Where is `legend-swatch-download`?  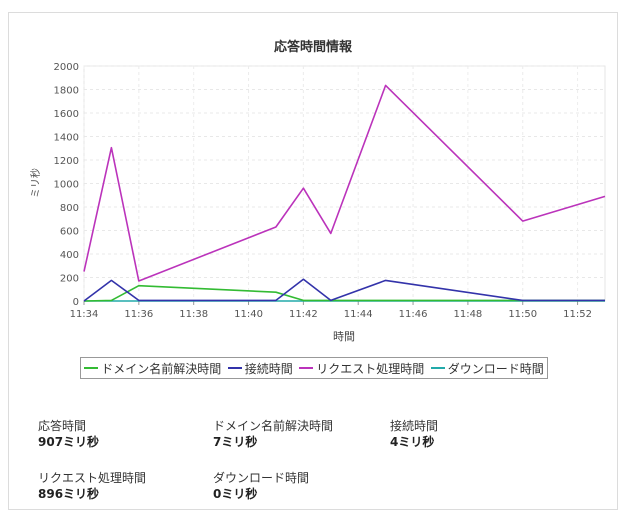
legend-swatch-download is located at coordinates (437, 368).